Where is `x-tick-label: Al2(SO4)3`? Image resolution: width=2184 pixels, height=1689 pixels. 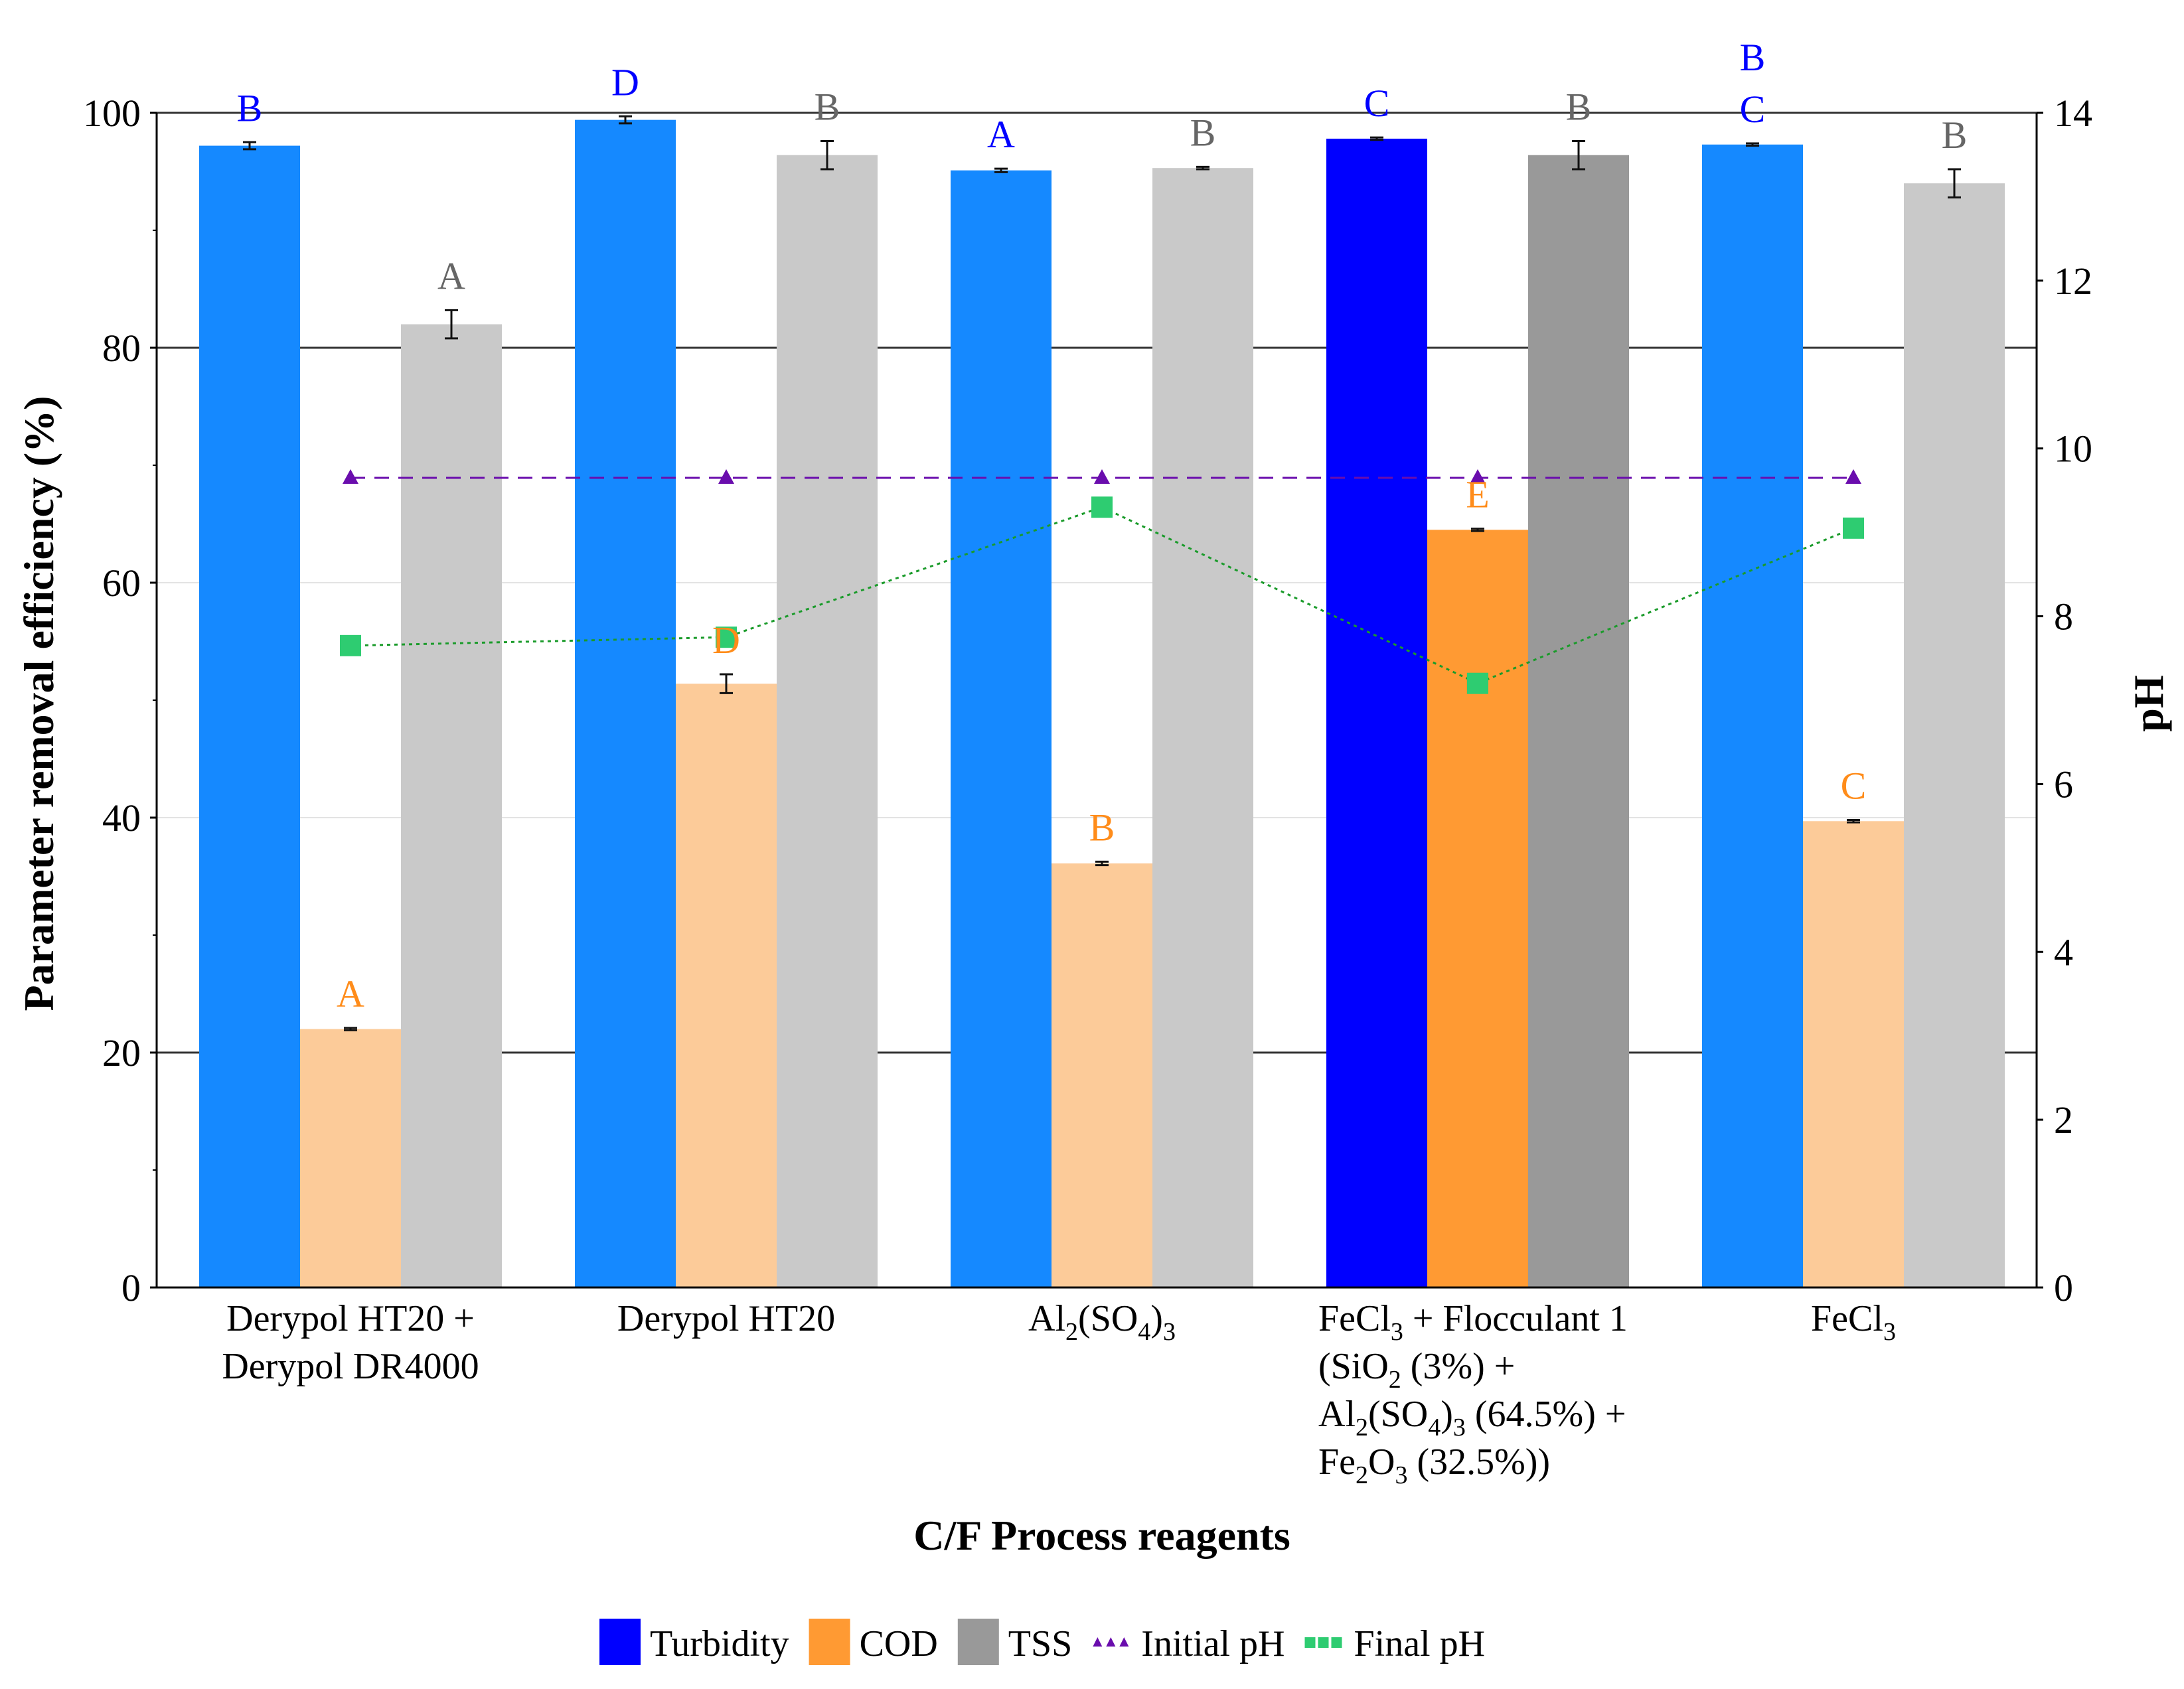
x-tick-label: Al2(SO4)3 is located at coordinates (1102, 1322).